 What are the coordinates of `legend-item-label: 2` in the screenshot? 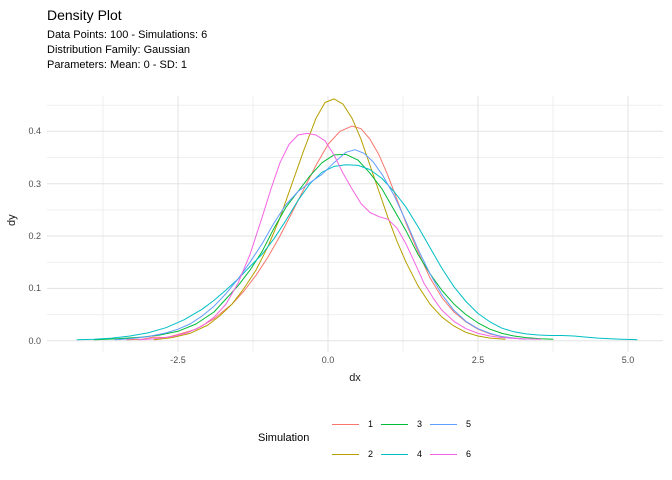 It's located at (371, 454).